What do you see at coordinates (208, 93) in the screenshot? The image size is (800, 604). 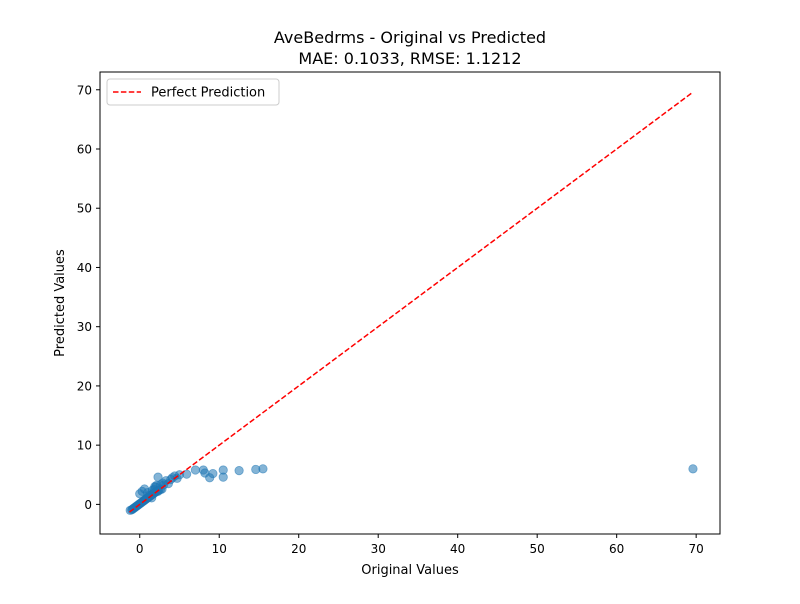 I see `legend-label-perfect-prediction: Perfect Prediction` at bounding box center [208, 93].